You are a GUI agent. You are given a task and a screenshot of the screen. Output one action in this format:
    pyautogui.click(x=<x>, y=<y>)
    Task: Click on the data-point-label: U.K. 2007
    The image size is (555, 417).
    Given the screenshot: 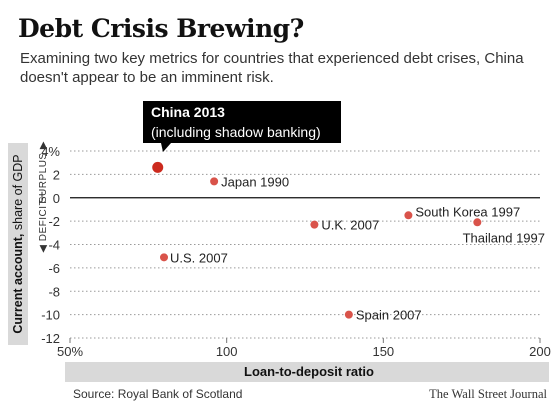 What is the action you would take?
    pyautogui.click(x=350, y=225)
    